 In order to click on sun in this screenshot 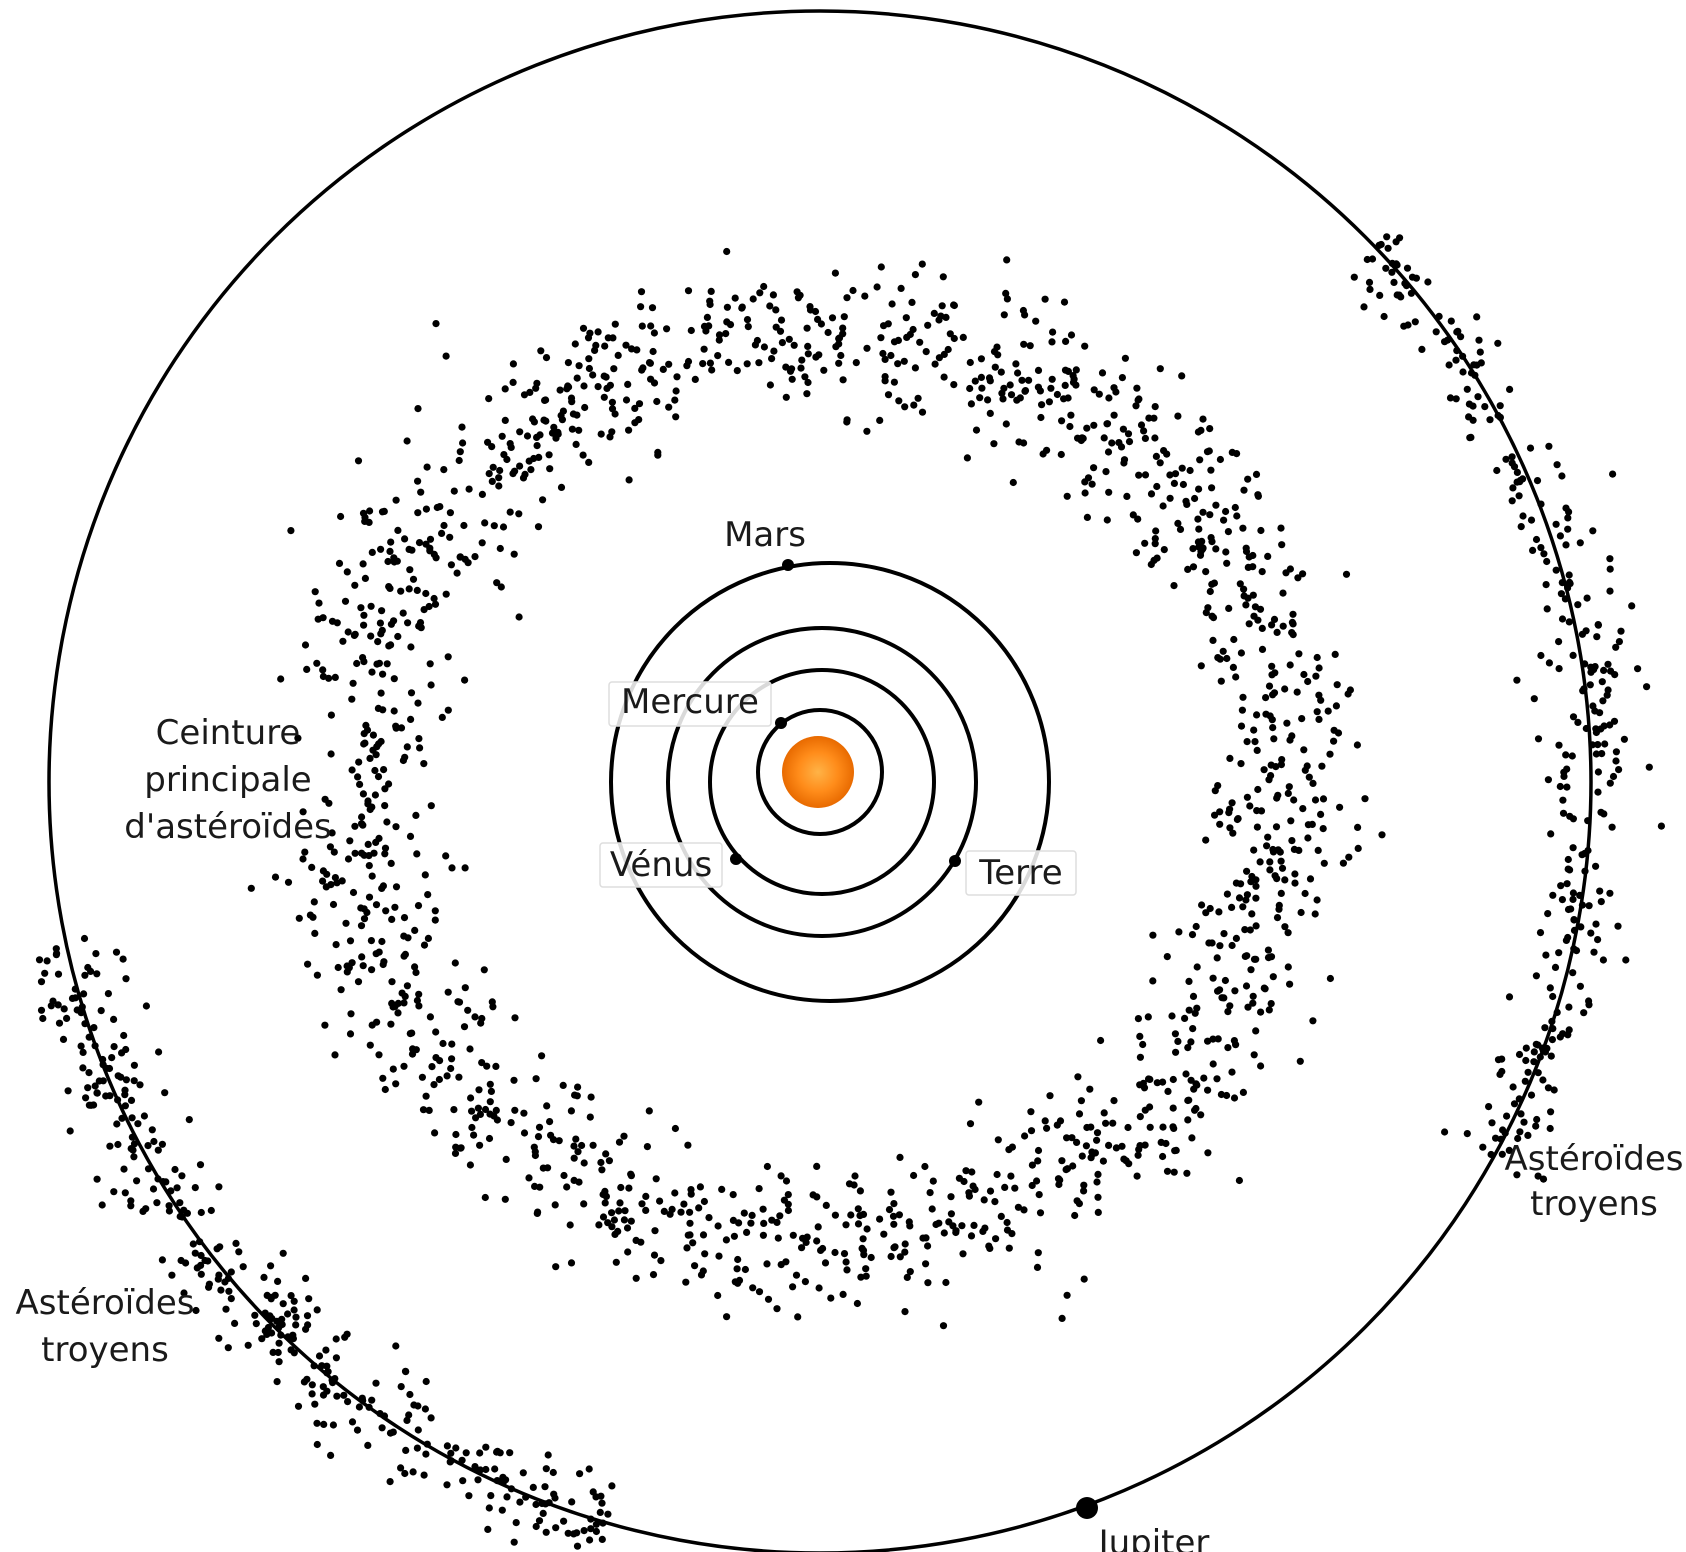, I will do `click(818, 772)`.